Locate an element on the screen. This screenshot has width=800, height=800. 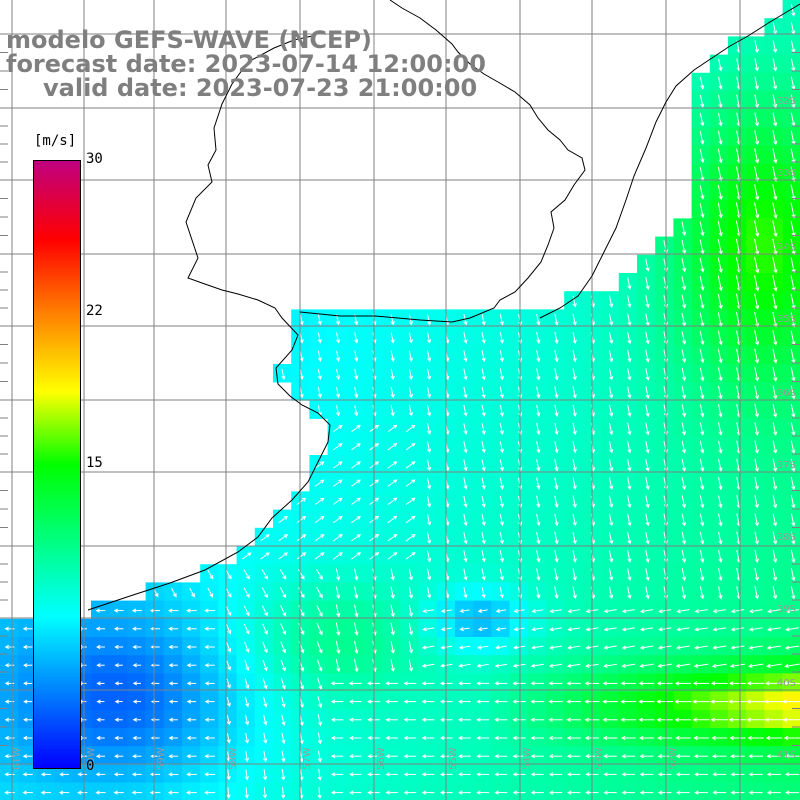
longitude-label: 59W is located at coordinates (161, 758).